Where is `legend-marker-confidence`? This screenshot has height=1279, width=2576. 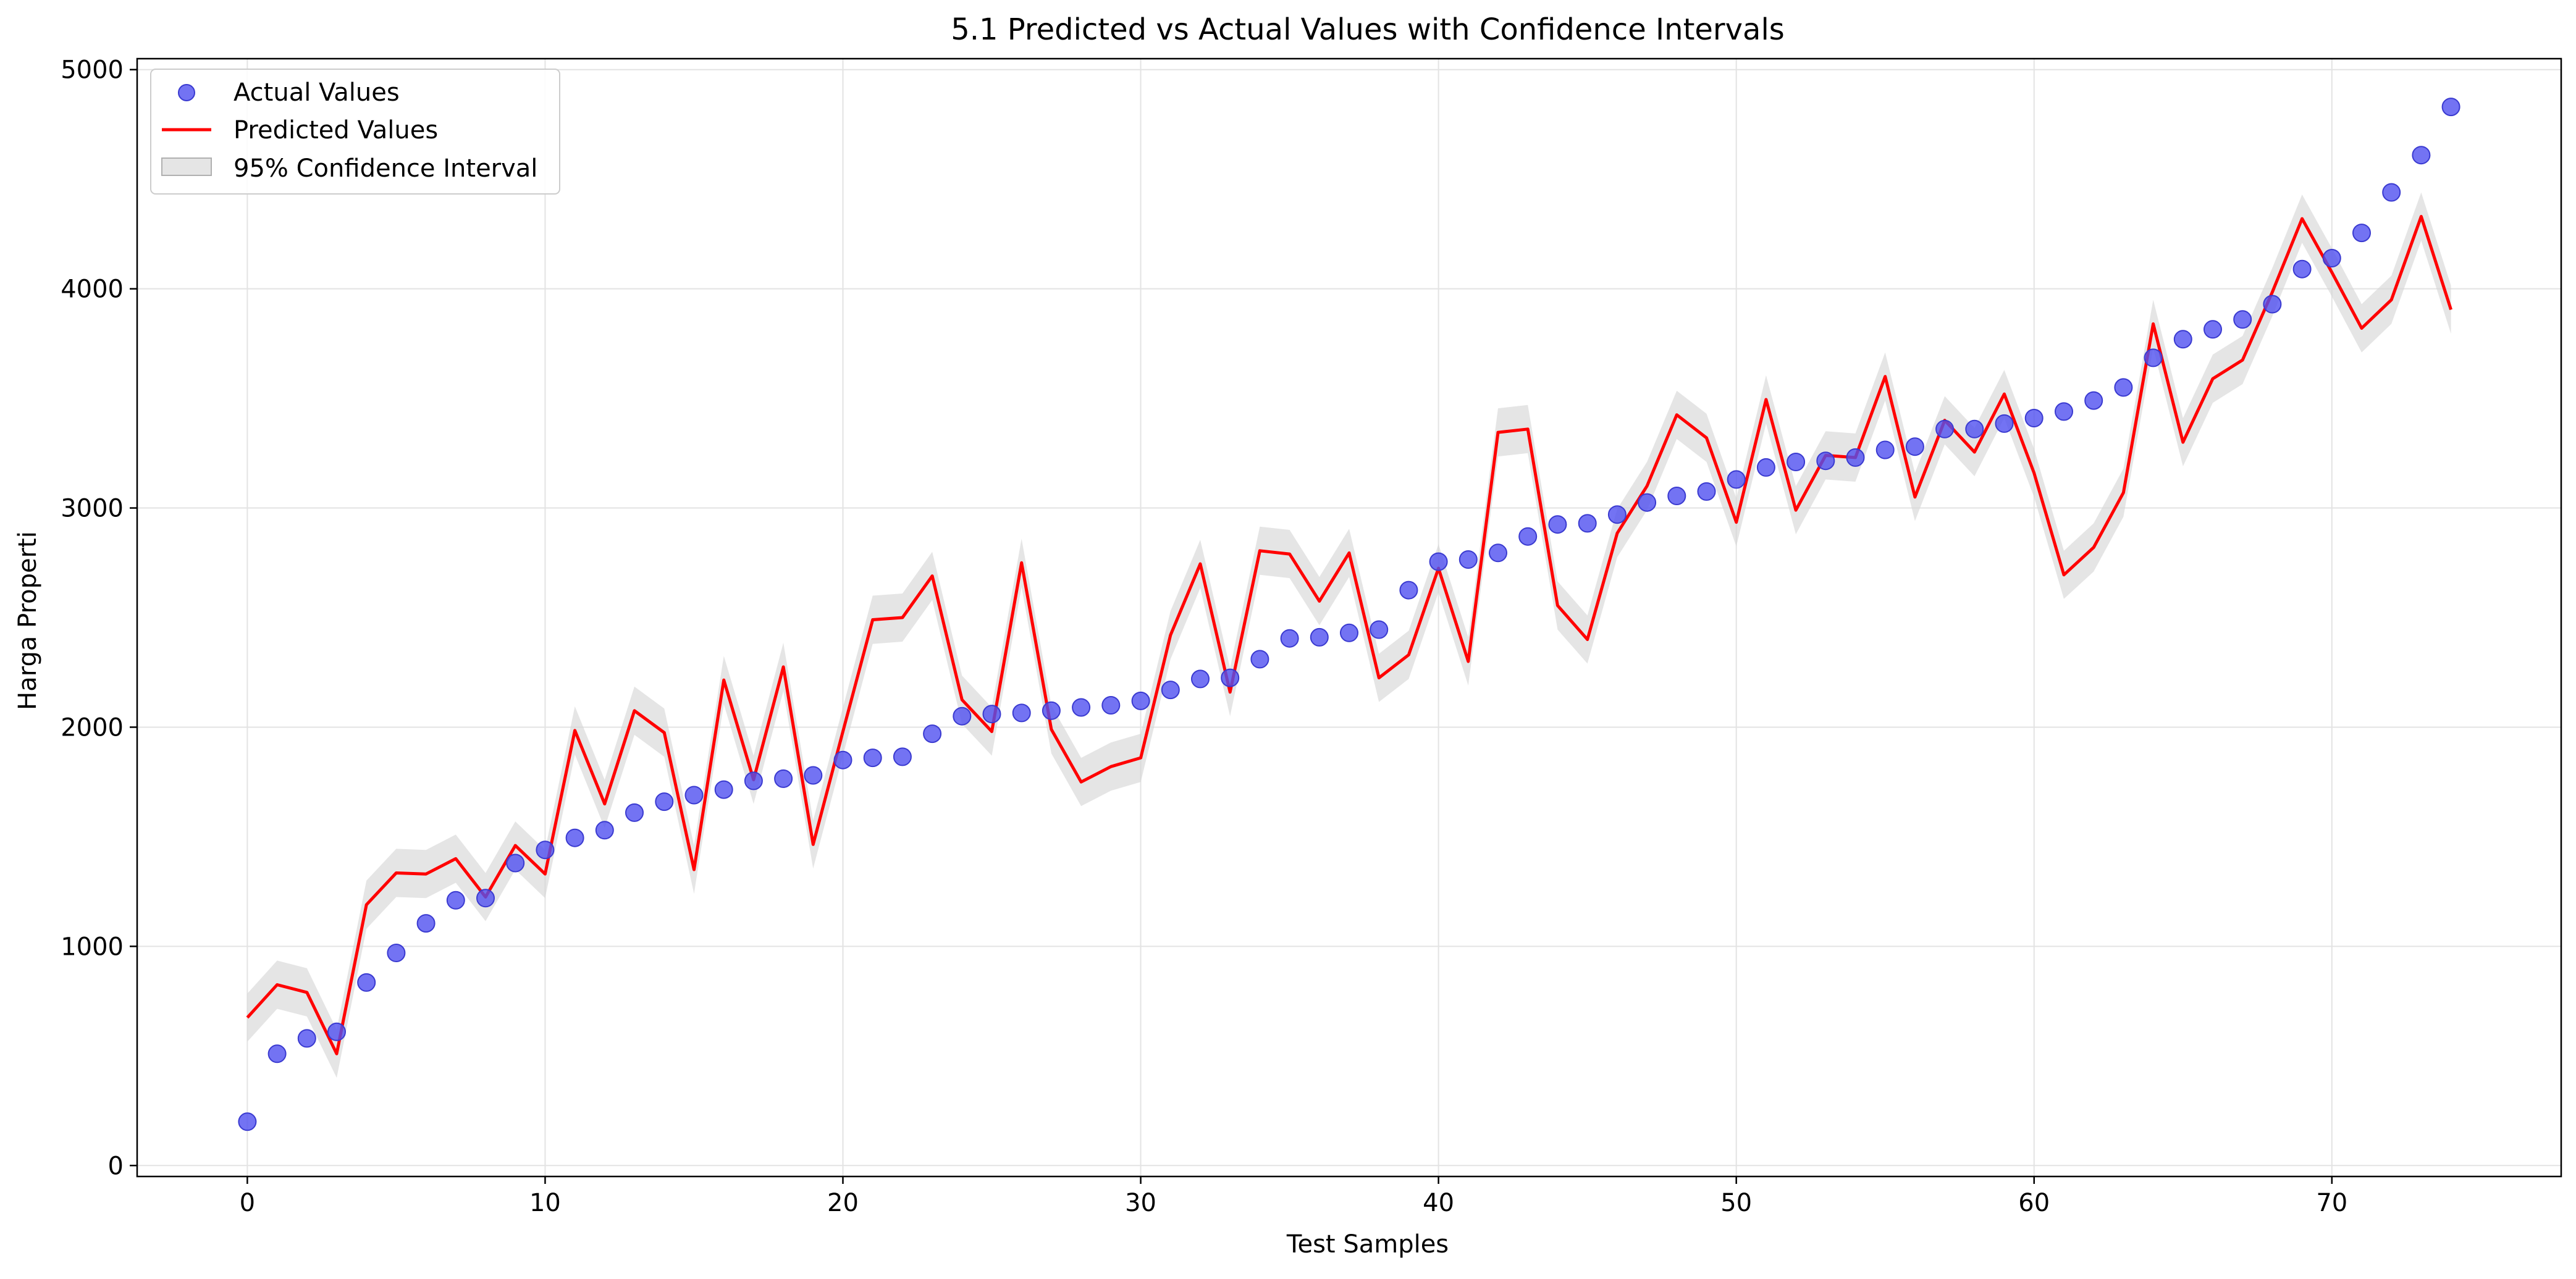 legend-marker-confidence is located at coordinates (186, 167).